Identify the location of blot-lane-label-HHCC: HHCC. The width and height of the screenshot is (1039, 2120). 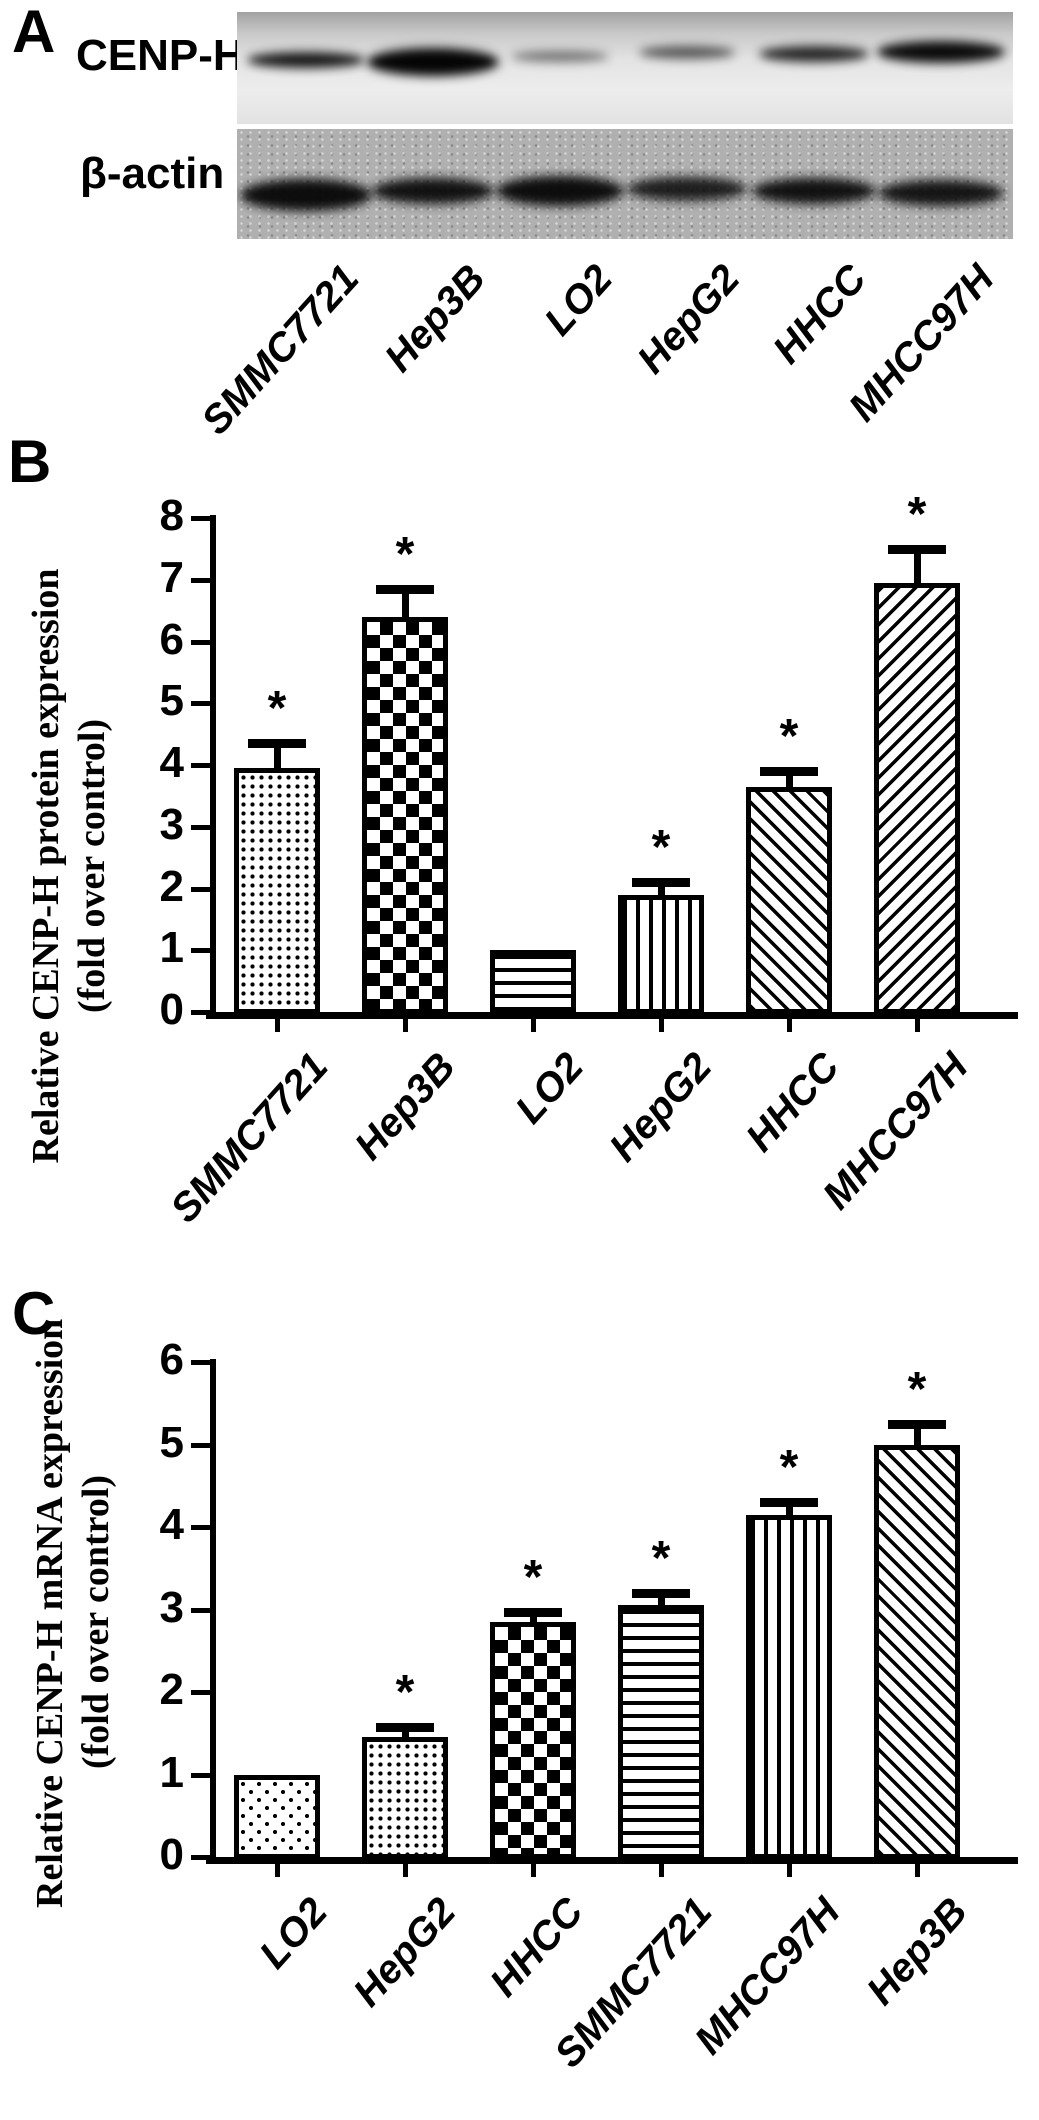
(820, 314).